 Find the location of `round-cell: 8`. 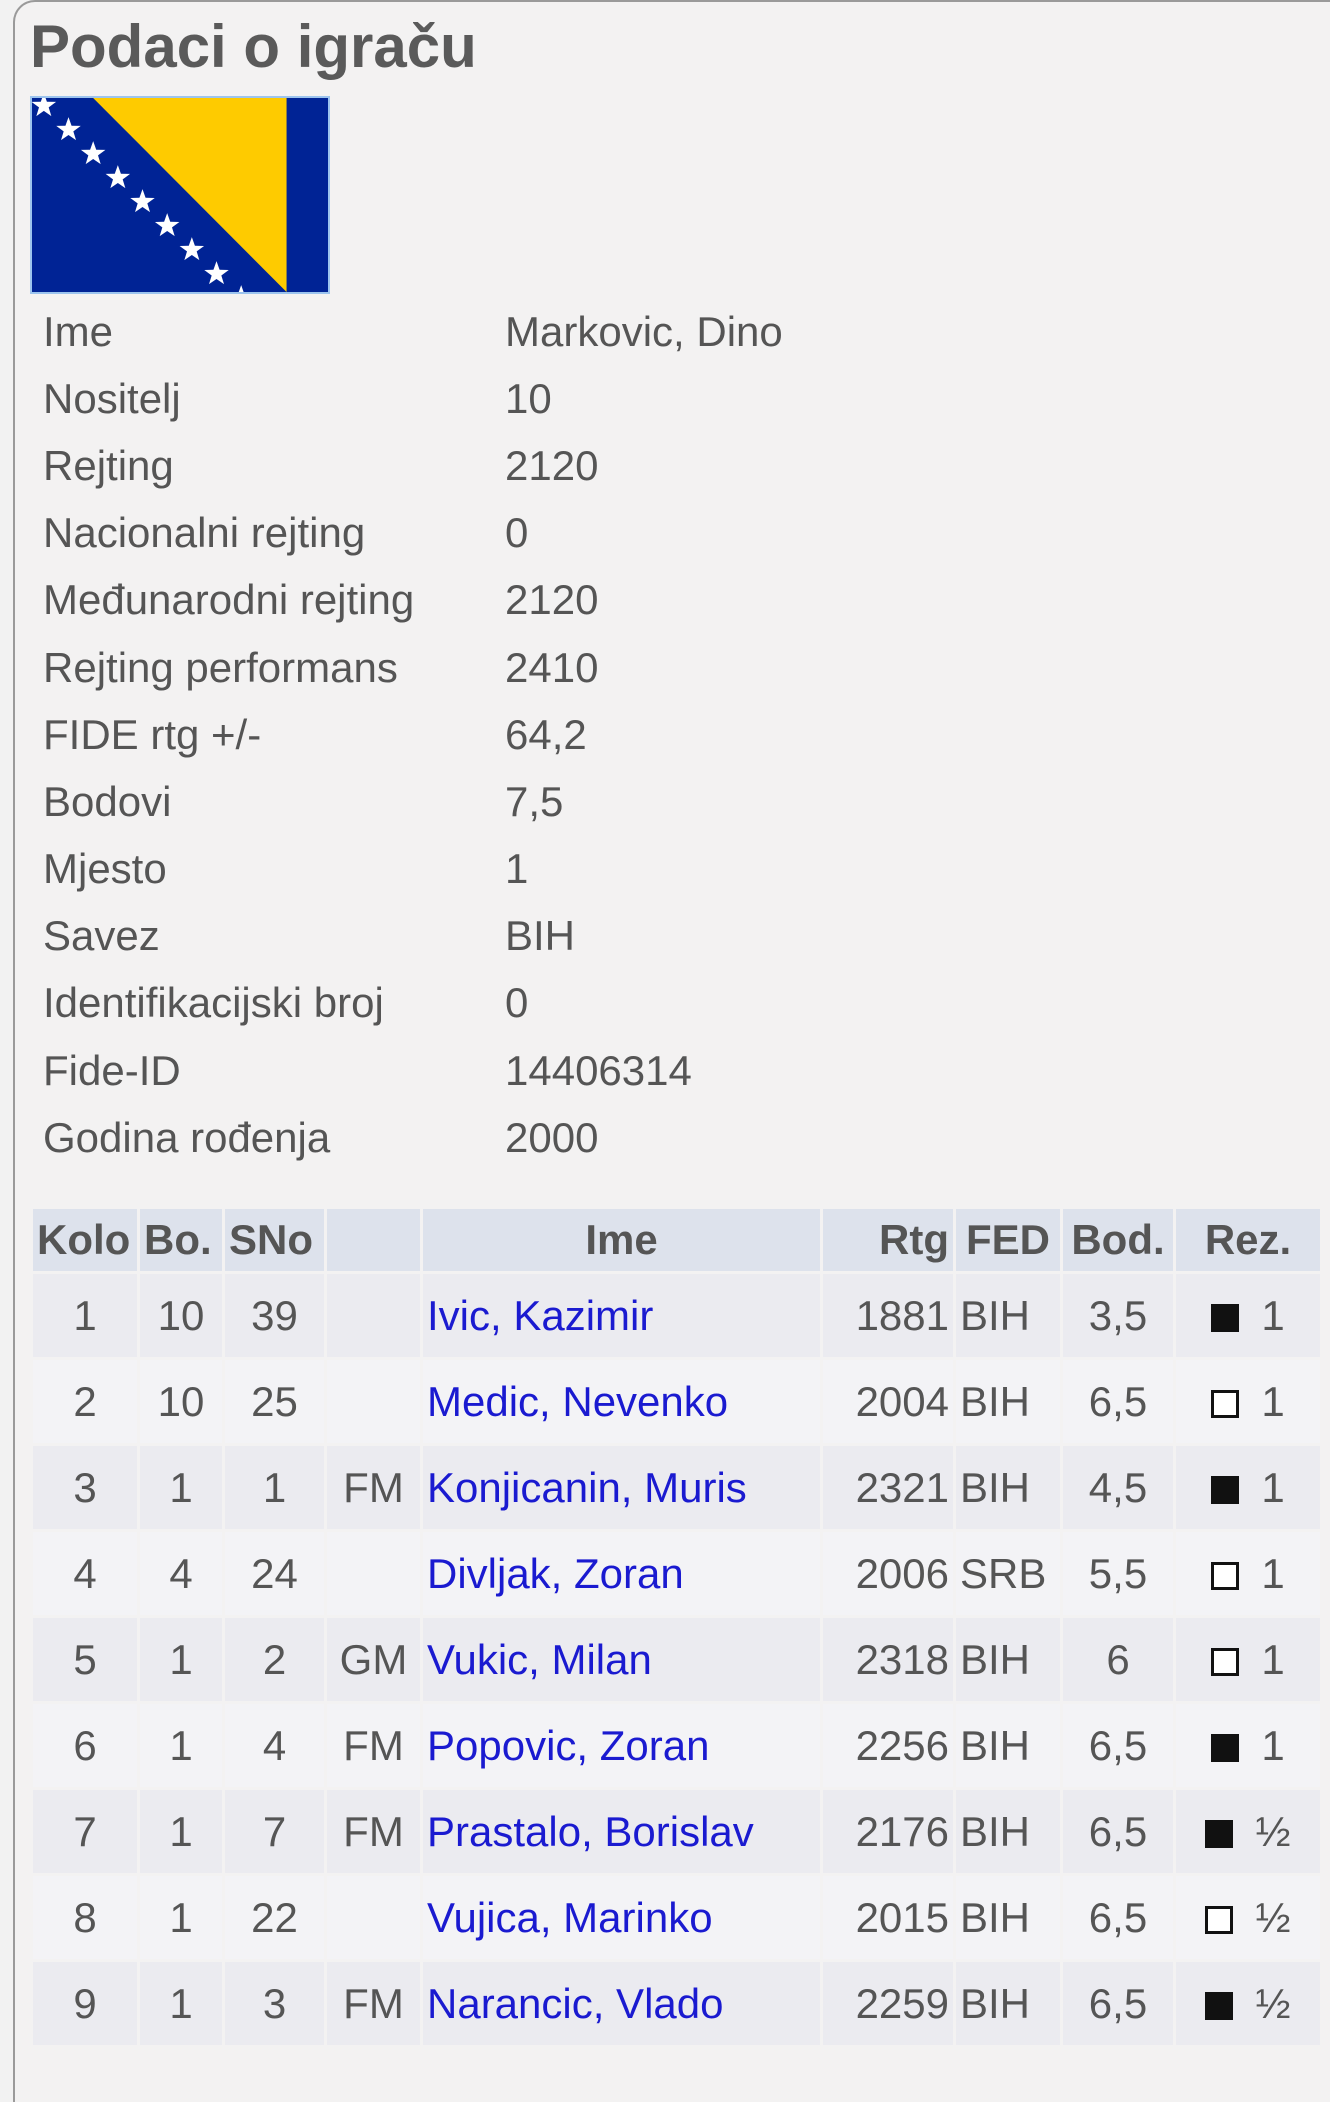

round-cell: 8 is located at coordinates (85, 1917).